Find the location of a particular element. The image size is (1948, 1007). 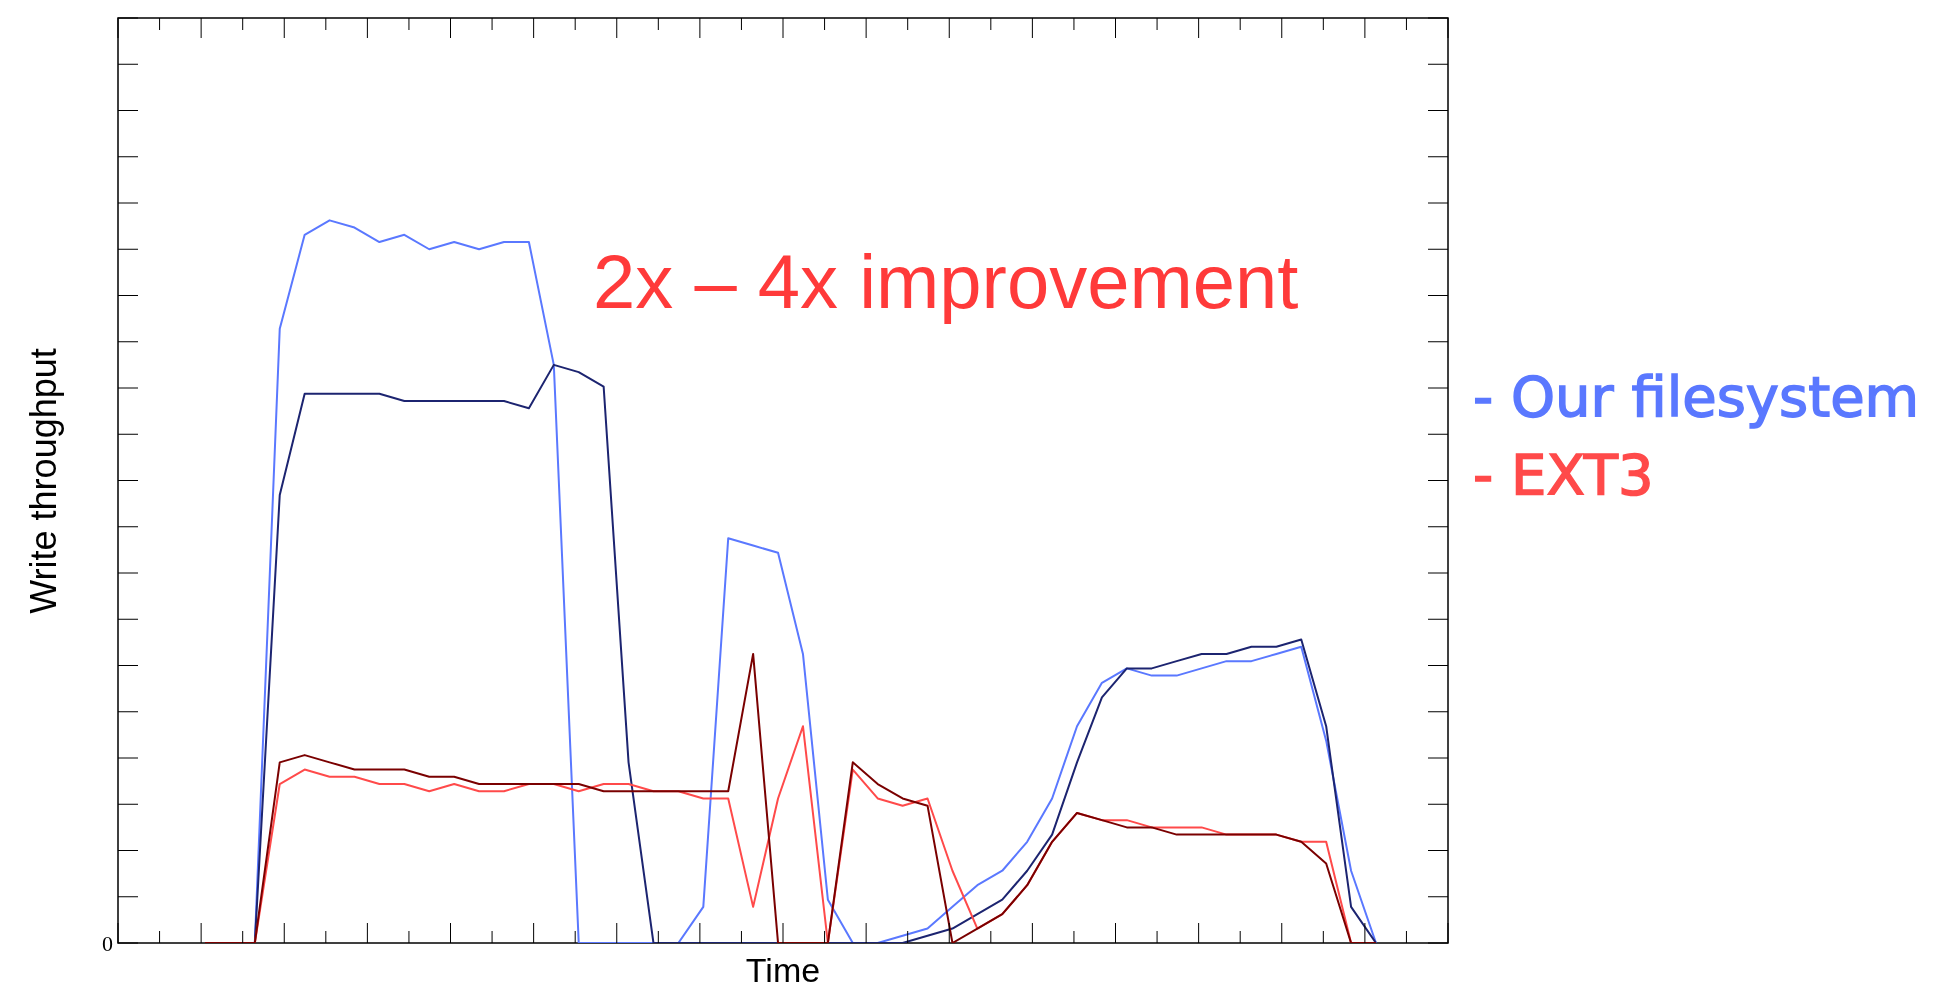

x-axis-title: Time is located at coordinates (783, 970).